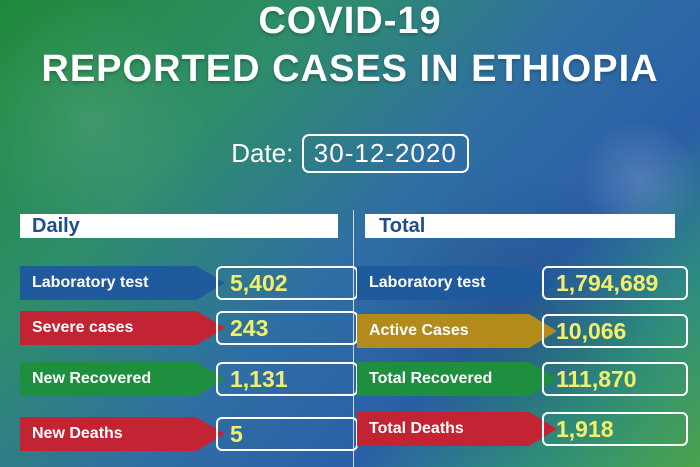 The height and width of the screenshot is (467, 700). I want to click on total-row-recovered: Total Recovered 111,870, so click(523, 379).